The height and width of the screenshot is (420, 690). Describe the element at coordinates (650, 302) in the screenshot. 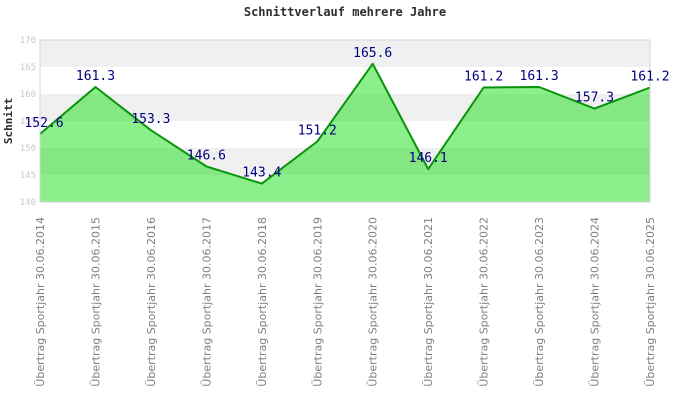

I see `x-axis-label: Übertrag Sportjahr 30.06.2025` at that location.